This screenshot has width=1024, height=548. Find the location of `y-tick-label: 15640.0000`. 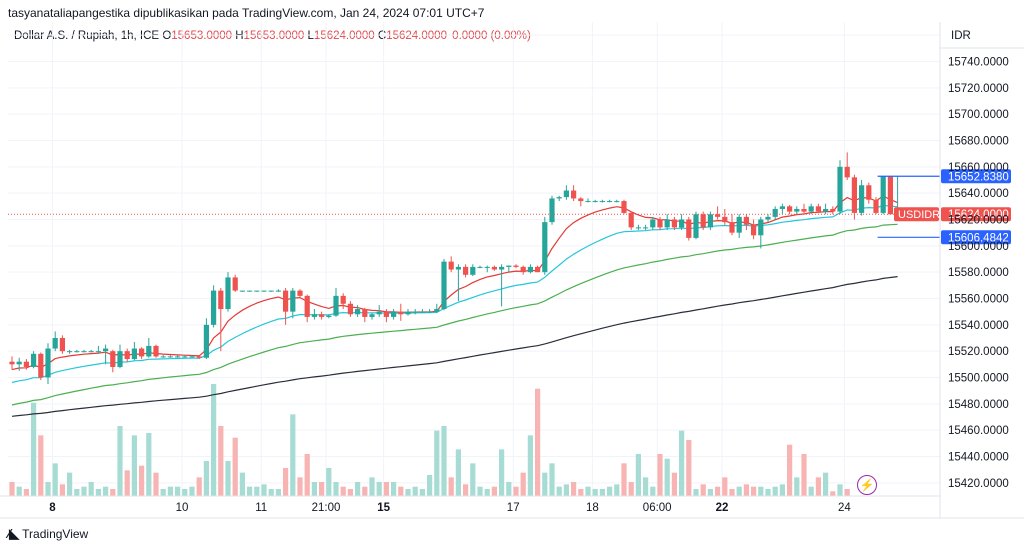

y-tick-label: 15640.0000 is located at coordinates (978, 194).